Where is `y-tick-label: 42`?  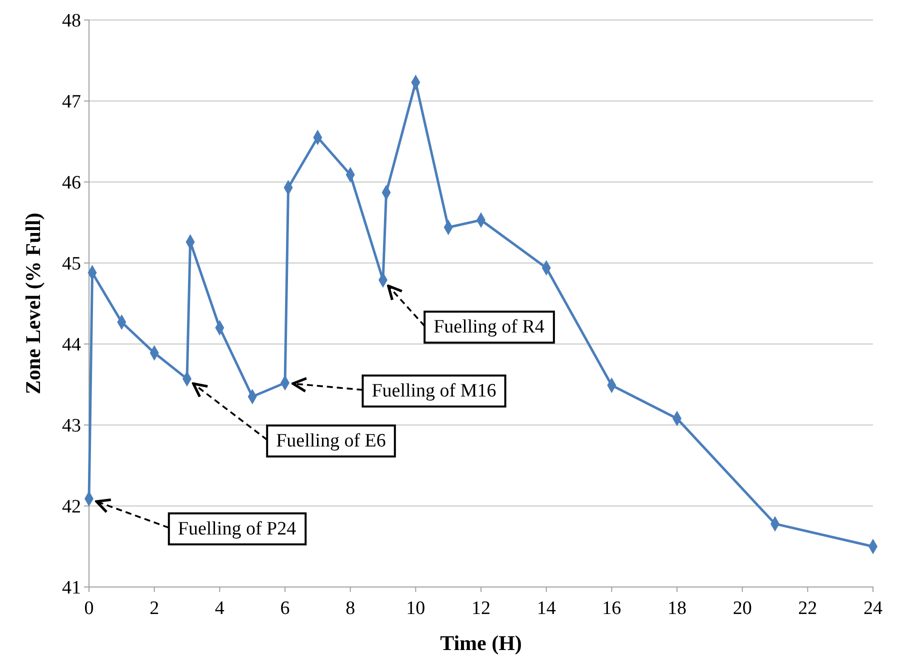
y-tick-label: 42 is located at coordinates (71, 507).